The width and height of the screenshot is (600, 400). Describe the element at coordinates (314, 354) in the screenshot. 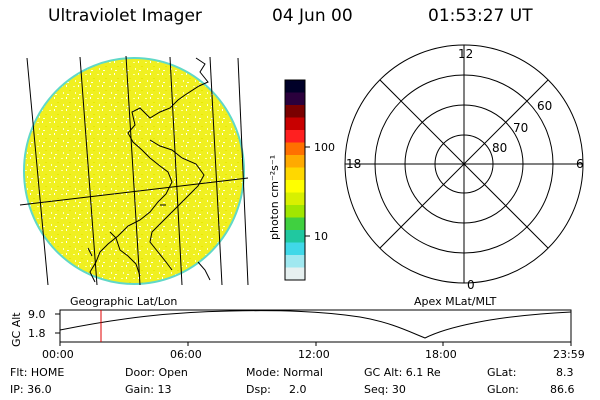

I see `altitude-xtick-1200: 12:00` at that location.